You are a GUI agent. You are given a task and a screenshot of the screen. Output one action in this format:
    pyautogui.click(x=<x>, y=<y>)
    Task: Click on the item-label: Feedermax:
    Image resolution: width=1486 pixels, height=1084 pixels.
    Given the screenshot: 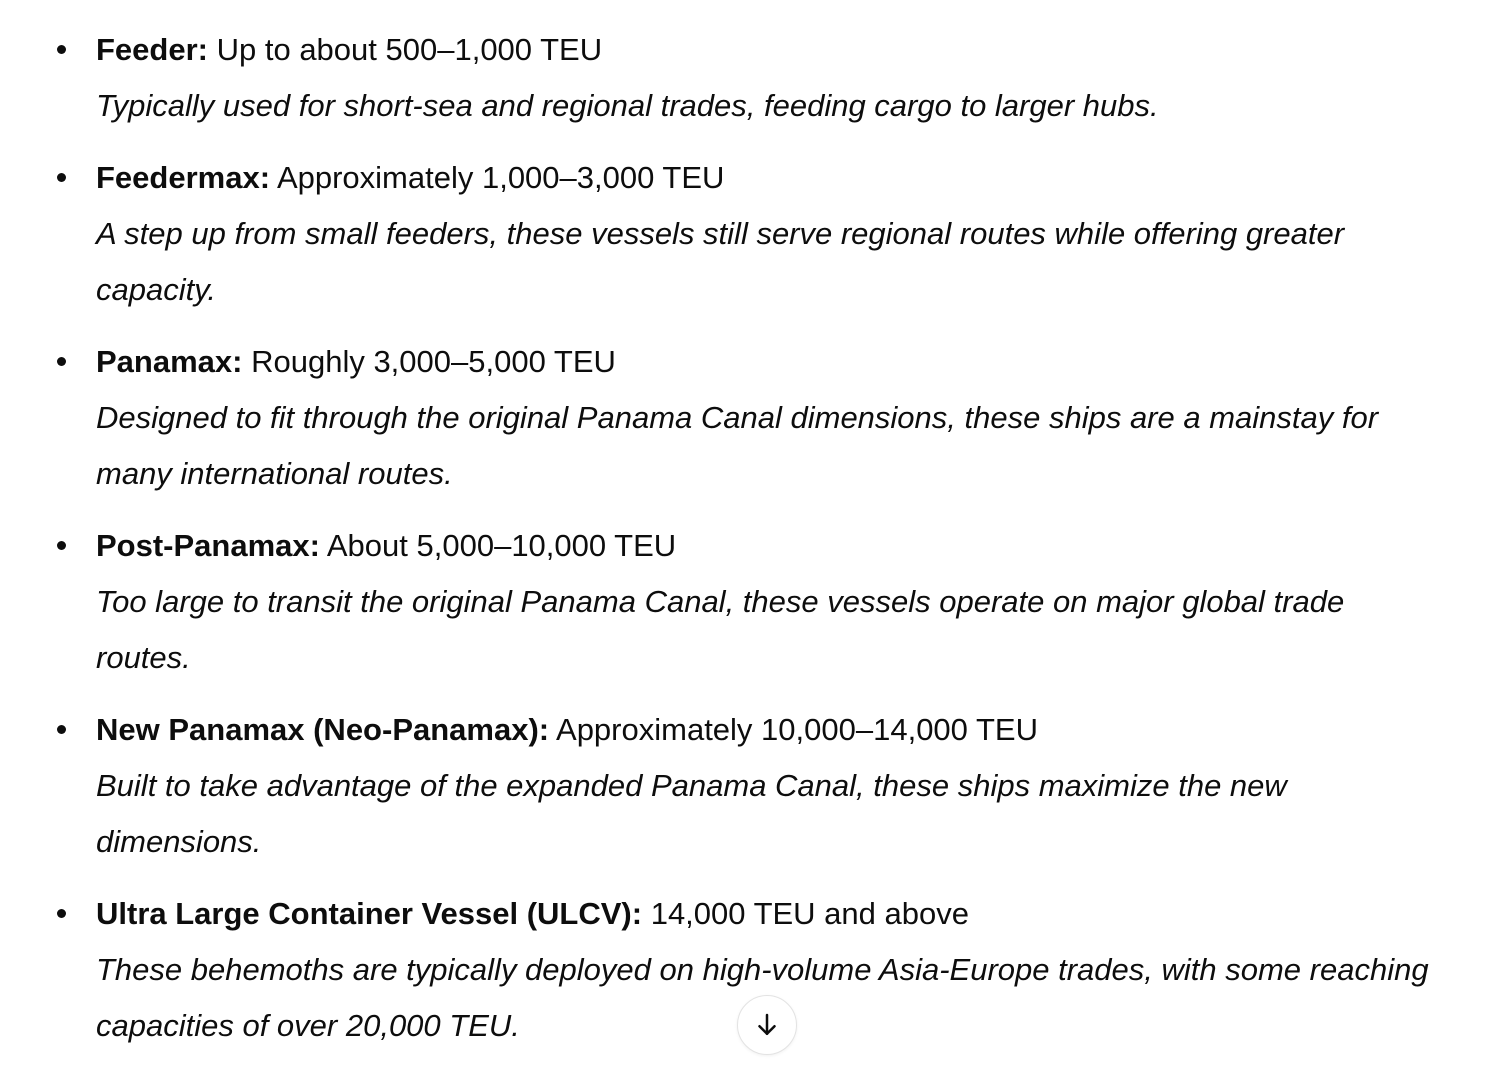 What is the action you would take?
    pyautogui.click(x=183, y=177)
    